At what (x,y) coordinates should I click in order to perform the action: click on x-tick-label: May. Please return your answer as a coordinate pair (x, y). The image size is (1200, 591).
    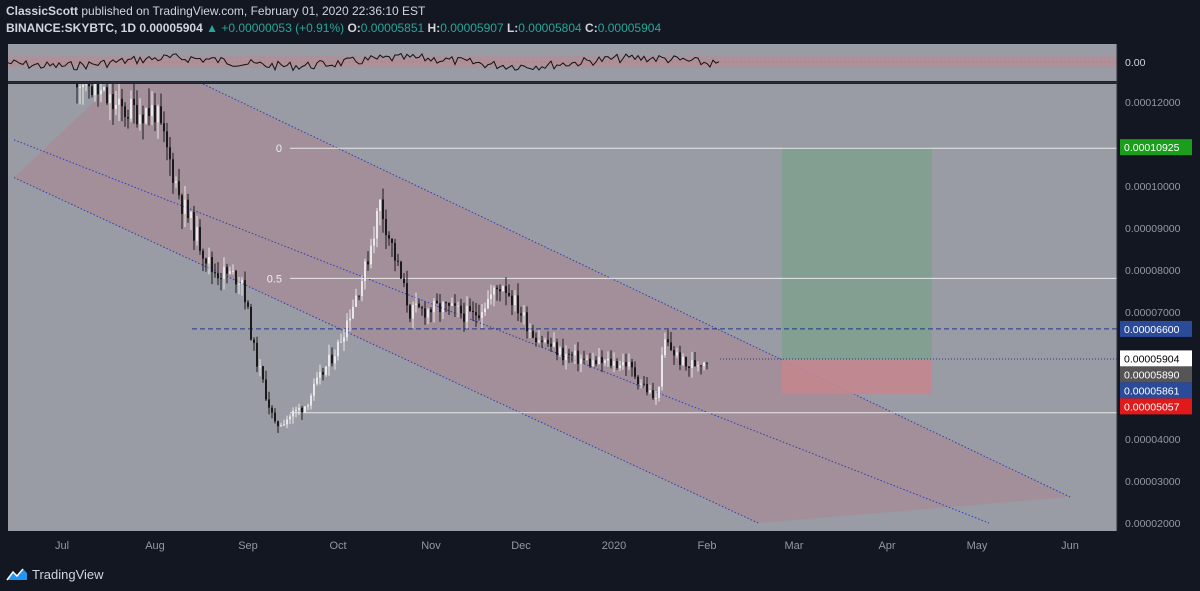
    Looking at the image, I should click on (977, 546).